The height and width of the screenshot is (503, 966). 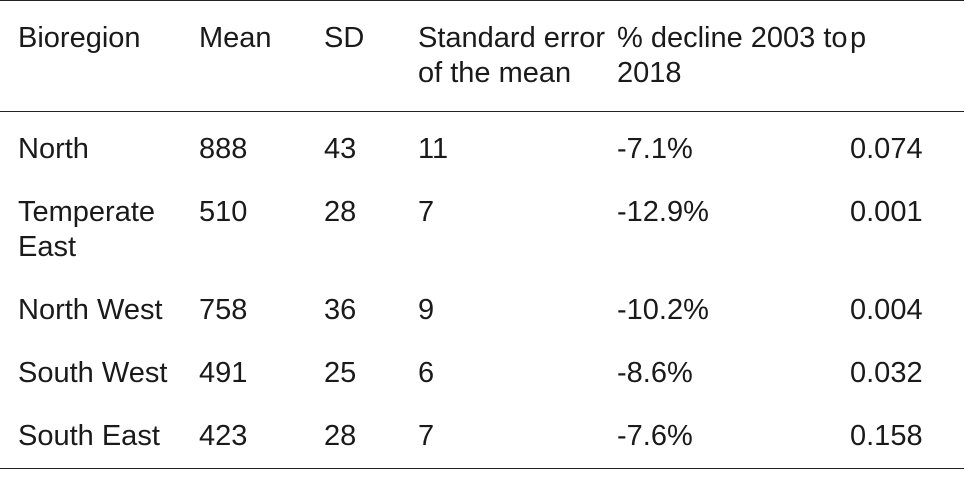 I want to click on cell-percent-decline: -7.1%, so click(x=655, y=149).